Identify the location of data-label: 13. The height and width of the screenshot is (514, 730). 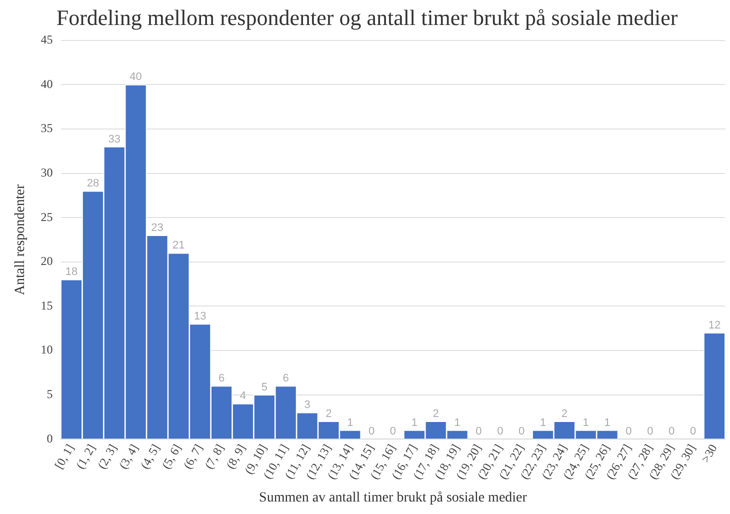
(200, 316).